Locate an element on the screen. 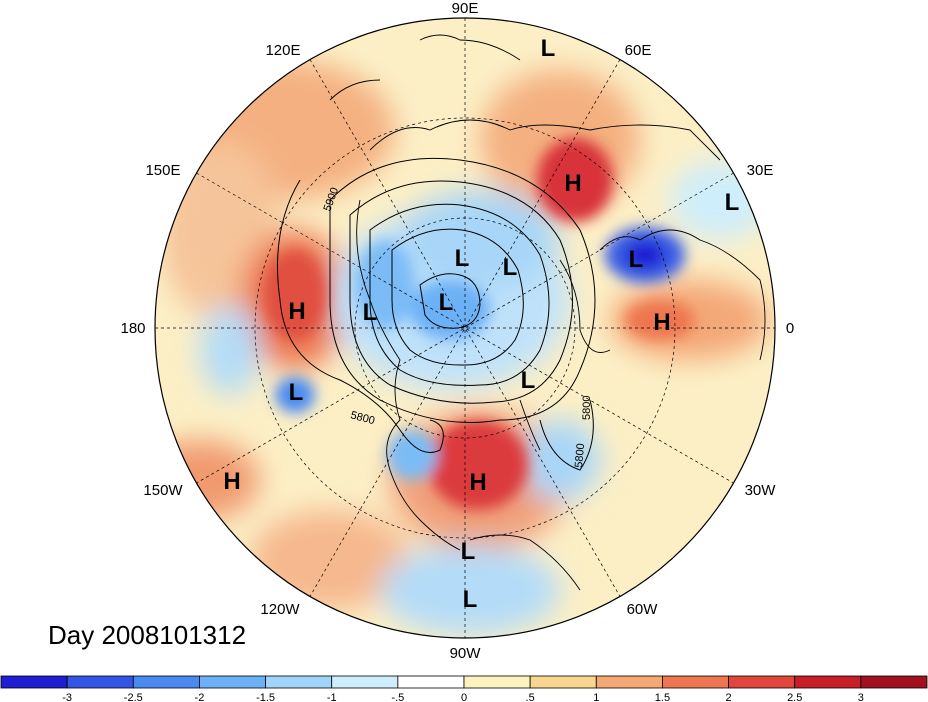 This screenshot has width=928, height=702. lon-label-120e: 120E is located at coordinates (282, 50).